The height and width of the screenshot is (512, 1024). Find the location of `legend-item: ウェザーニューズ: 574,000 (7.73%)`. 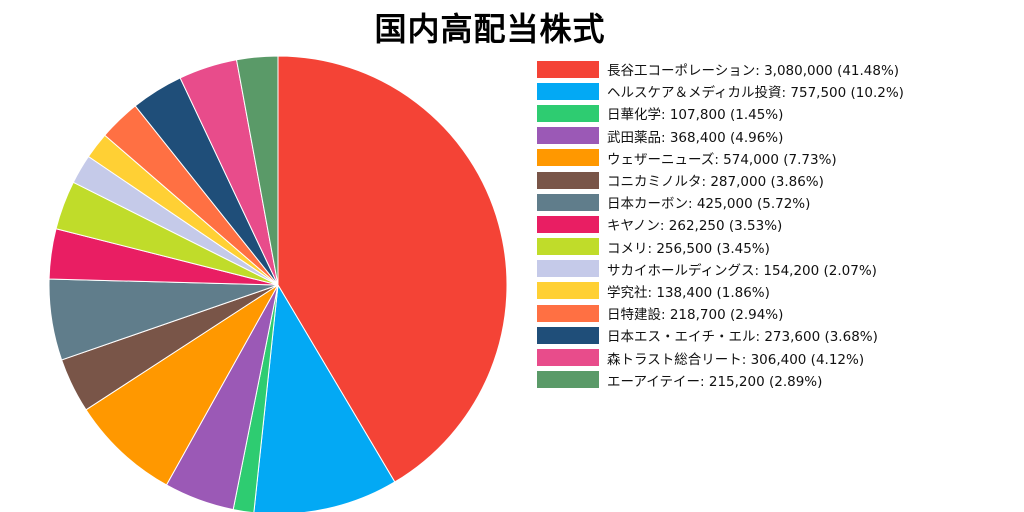

legend-item: ウェザーニューズ: 574,000 (7.73%) is located at coordinates (720, 158).